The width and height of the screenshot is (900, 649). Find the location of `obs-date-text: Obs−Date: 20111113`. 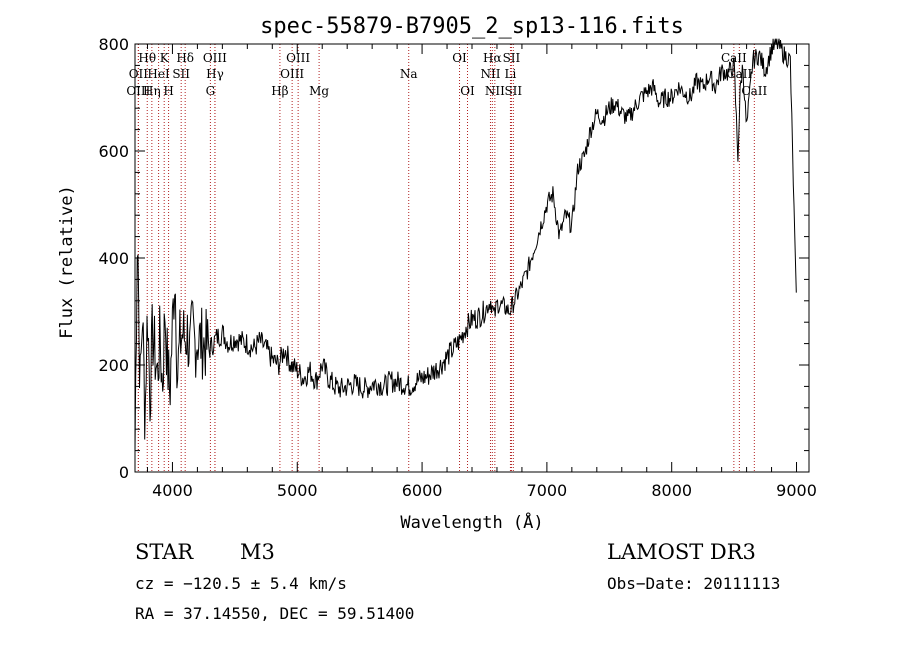

obs-date-text: Obs−Date: 20111113 is located at coordinates (694, 583).